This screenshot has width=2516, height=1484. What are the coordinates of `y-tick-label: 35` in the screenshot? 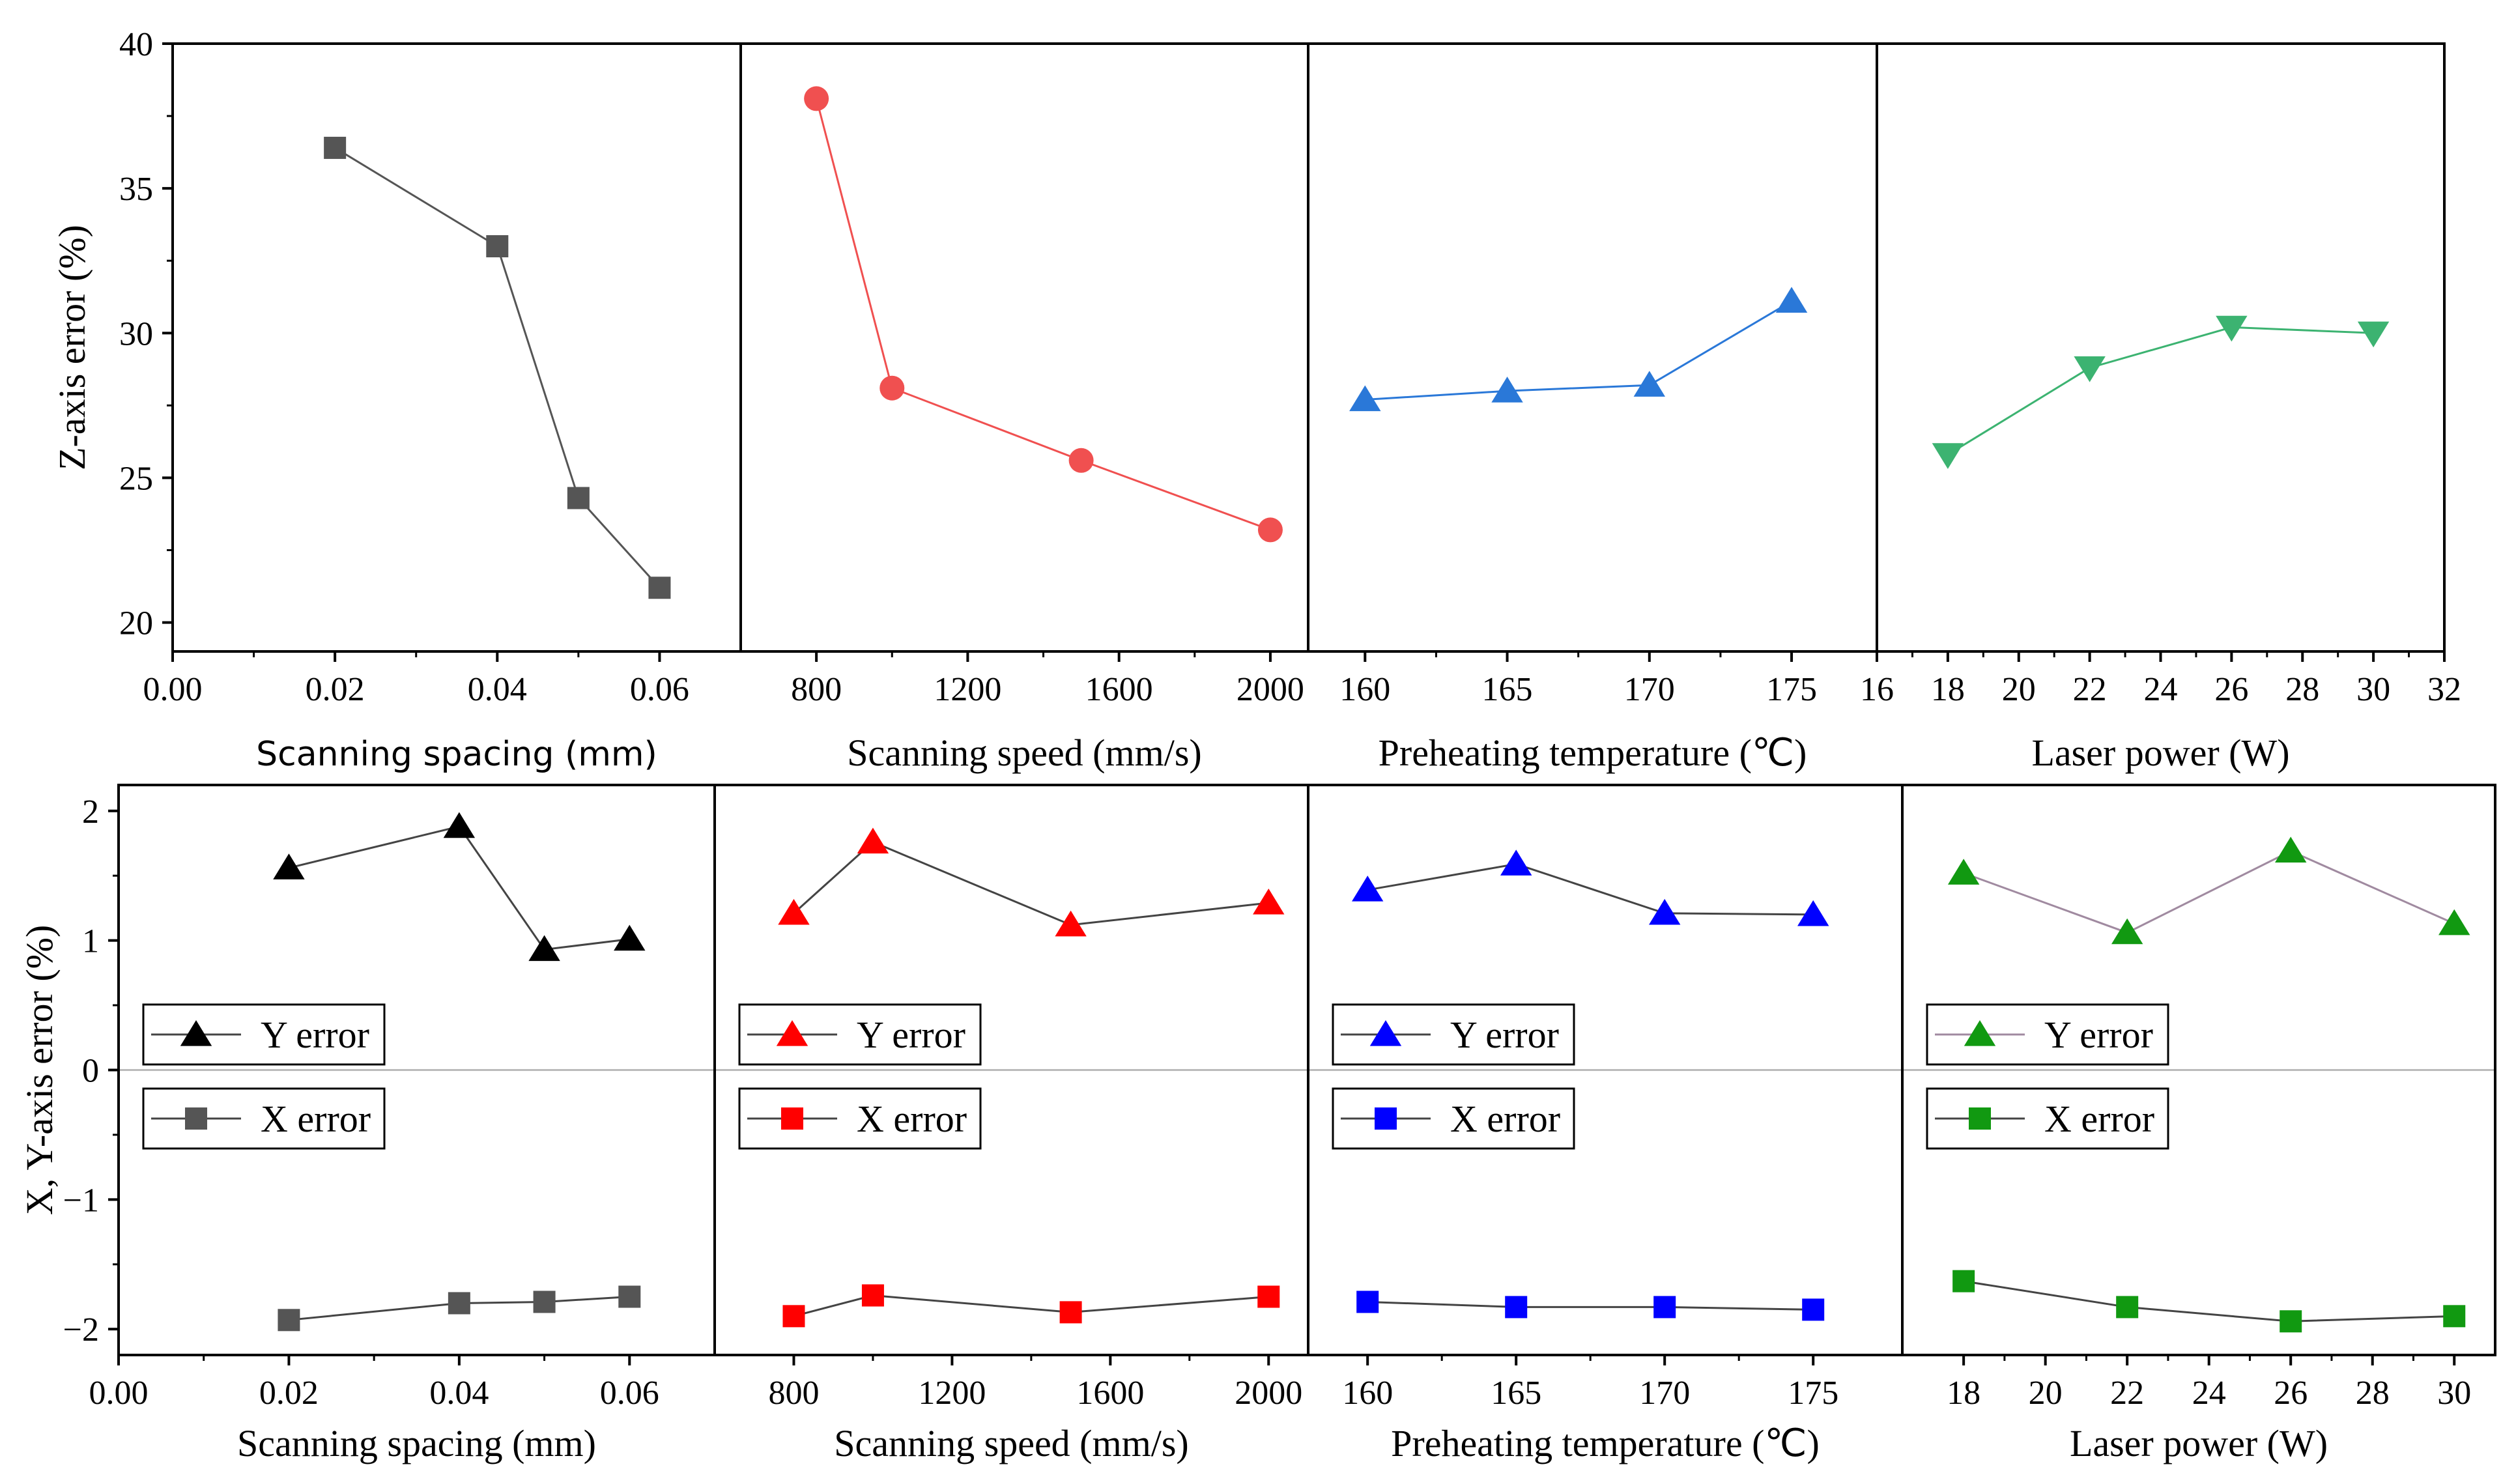 It's located at (136, 190).